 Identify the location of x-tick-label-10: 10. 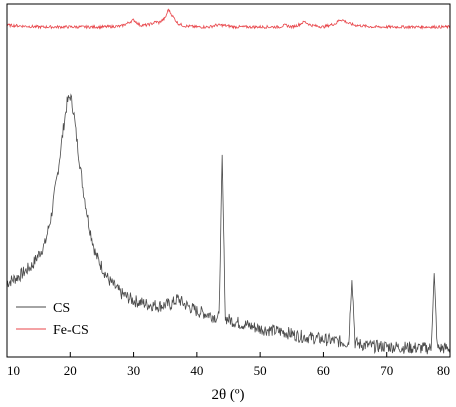
(13, 370).